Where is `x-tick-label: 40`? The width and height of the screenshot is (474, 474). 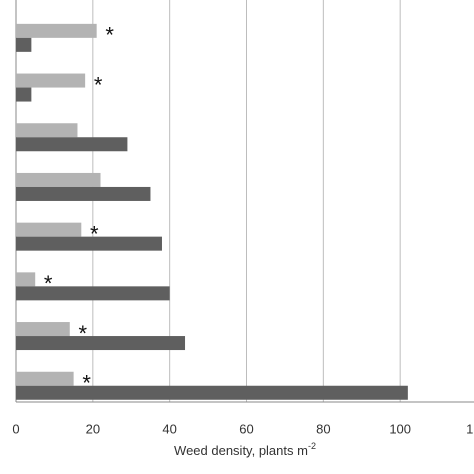 x-tick-label: 40 is located at coordinates (169, 428).